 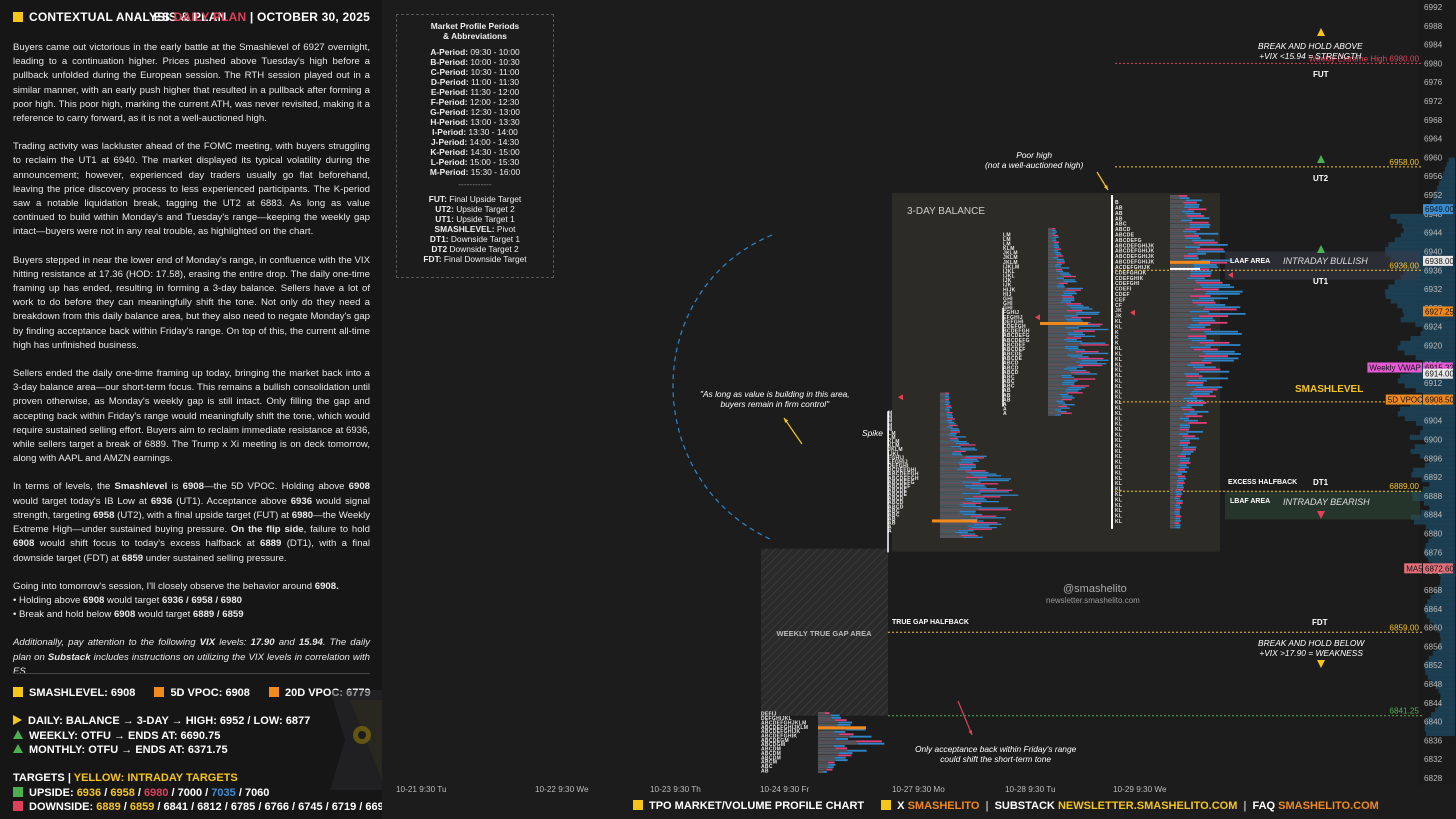 I want to click on footer-faq-link: SMASHELITO.COM, so click(x=1328, y=806).